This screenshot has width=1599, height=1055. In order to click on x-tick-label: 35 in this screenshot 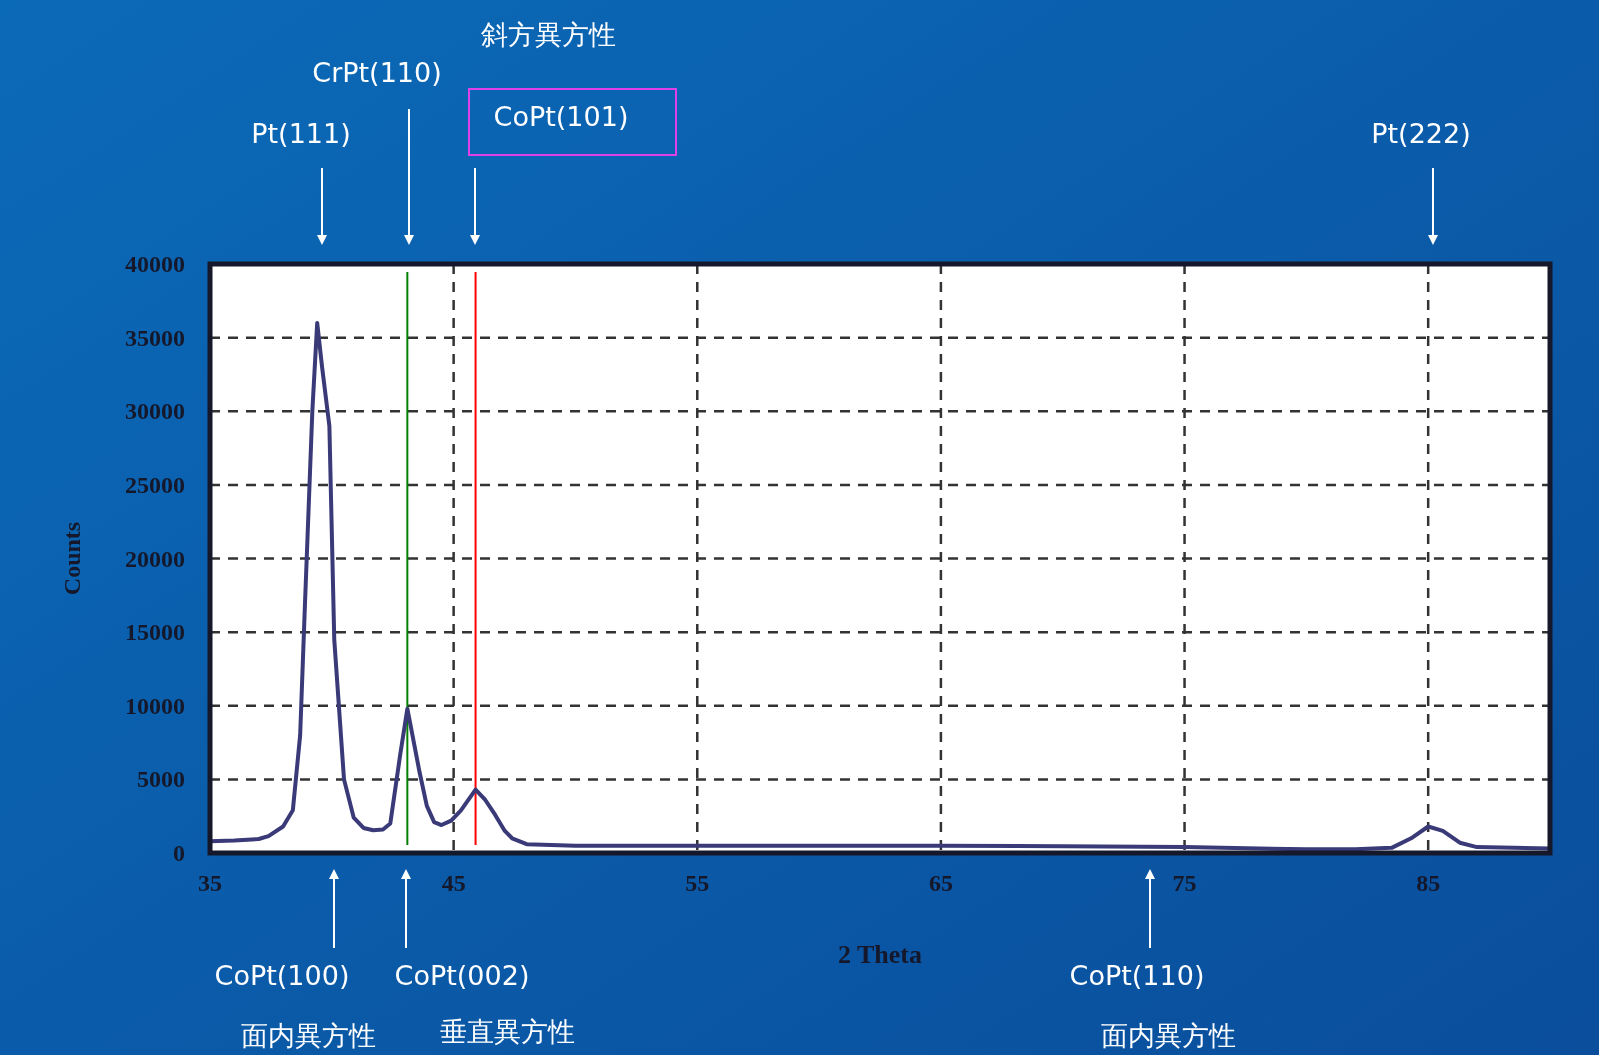, I will do `click(210, 883)`.